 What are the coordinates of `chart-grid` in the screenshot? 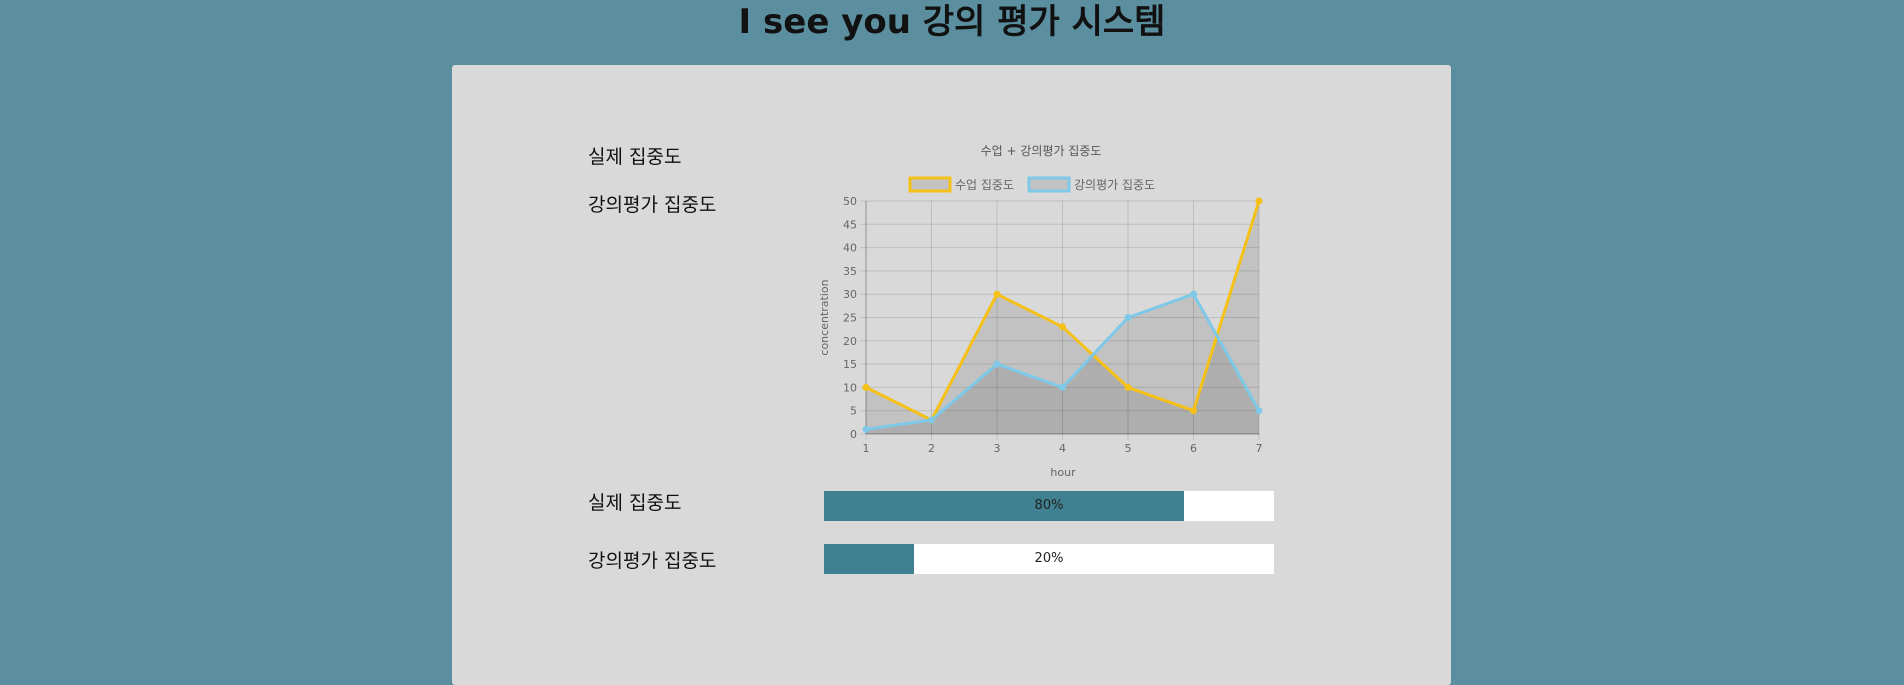 It's located at (1060, 320).